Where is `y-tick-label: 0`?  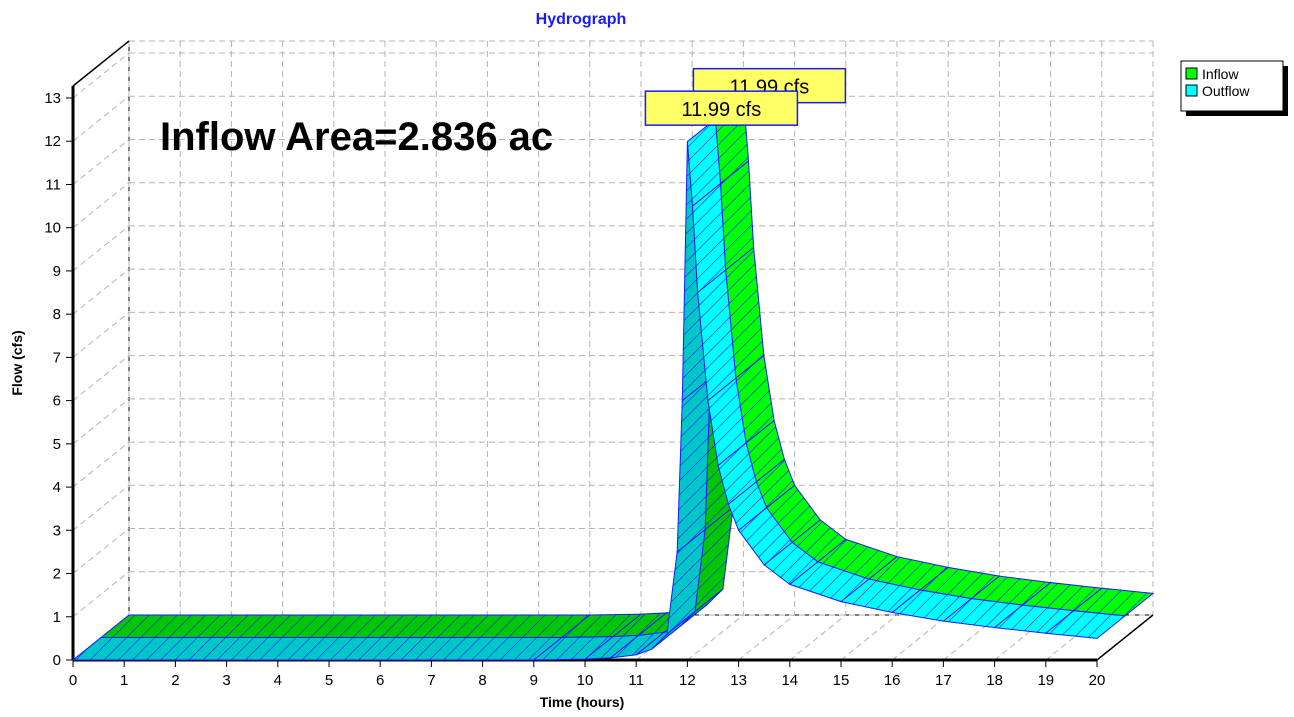 y-tick-label: 0 is located at coordinates (57, 660).